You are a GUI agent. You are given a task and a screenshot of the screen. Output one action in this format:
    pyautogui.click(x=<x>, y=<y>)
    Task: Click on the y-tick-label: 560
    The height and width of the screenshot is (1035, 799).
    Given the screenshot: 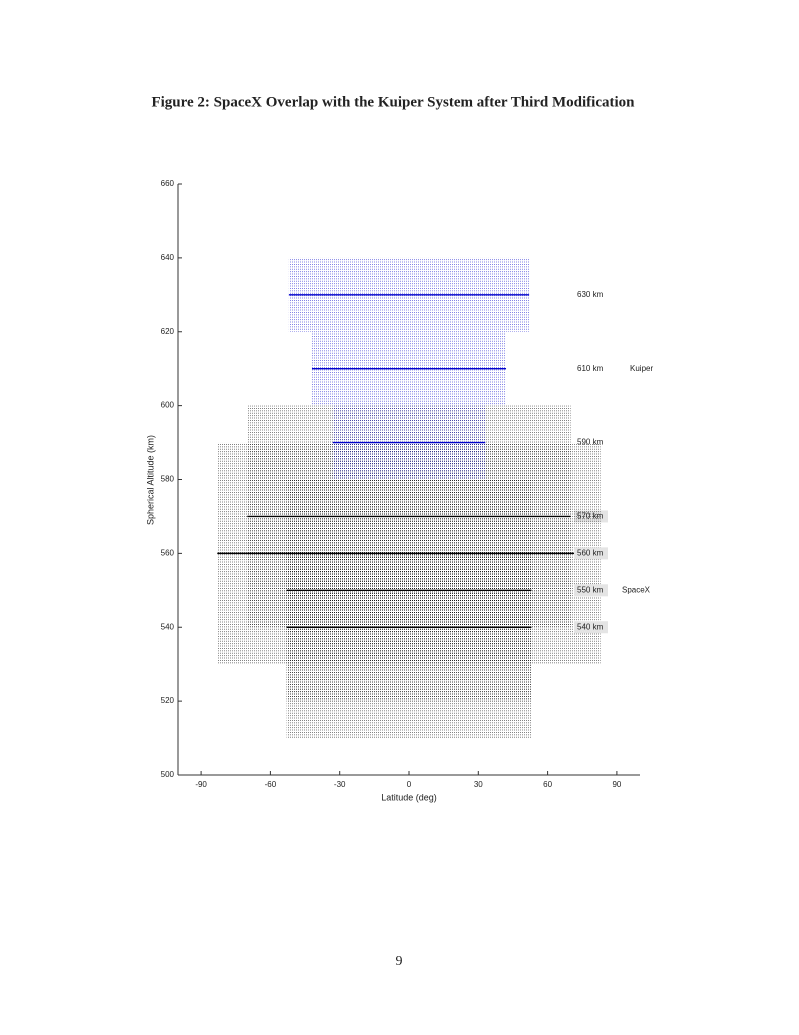 What is the action you would take?
    pyautogui.click(x=168, y=552)
    